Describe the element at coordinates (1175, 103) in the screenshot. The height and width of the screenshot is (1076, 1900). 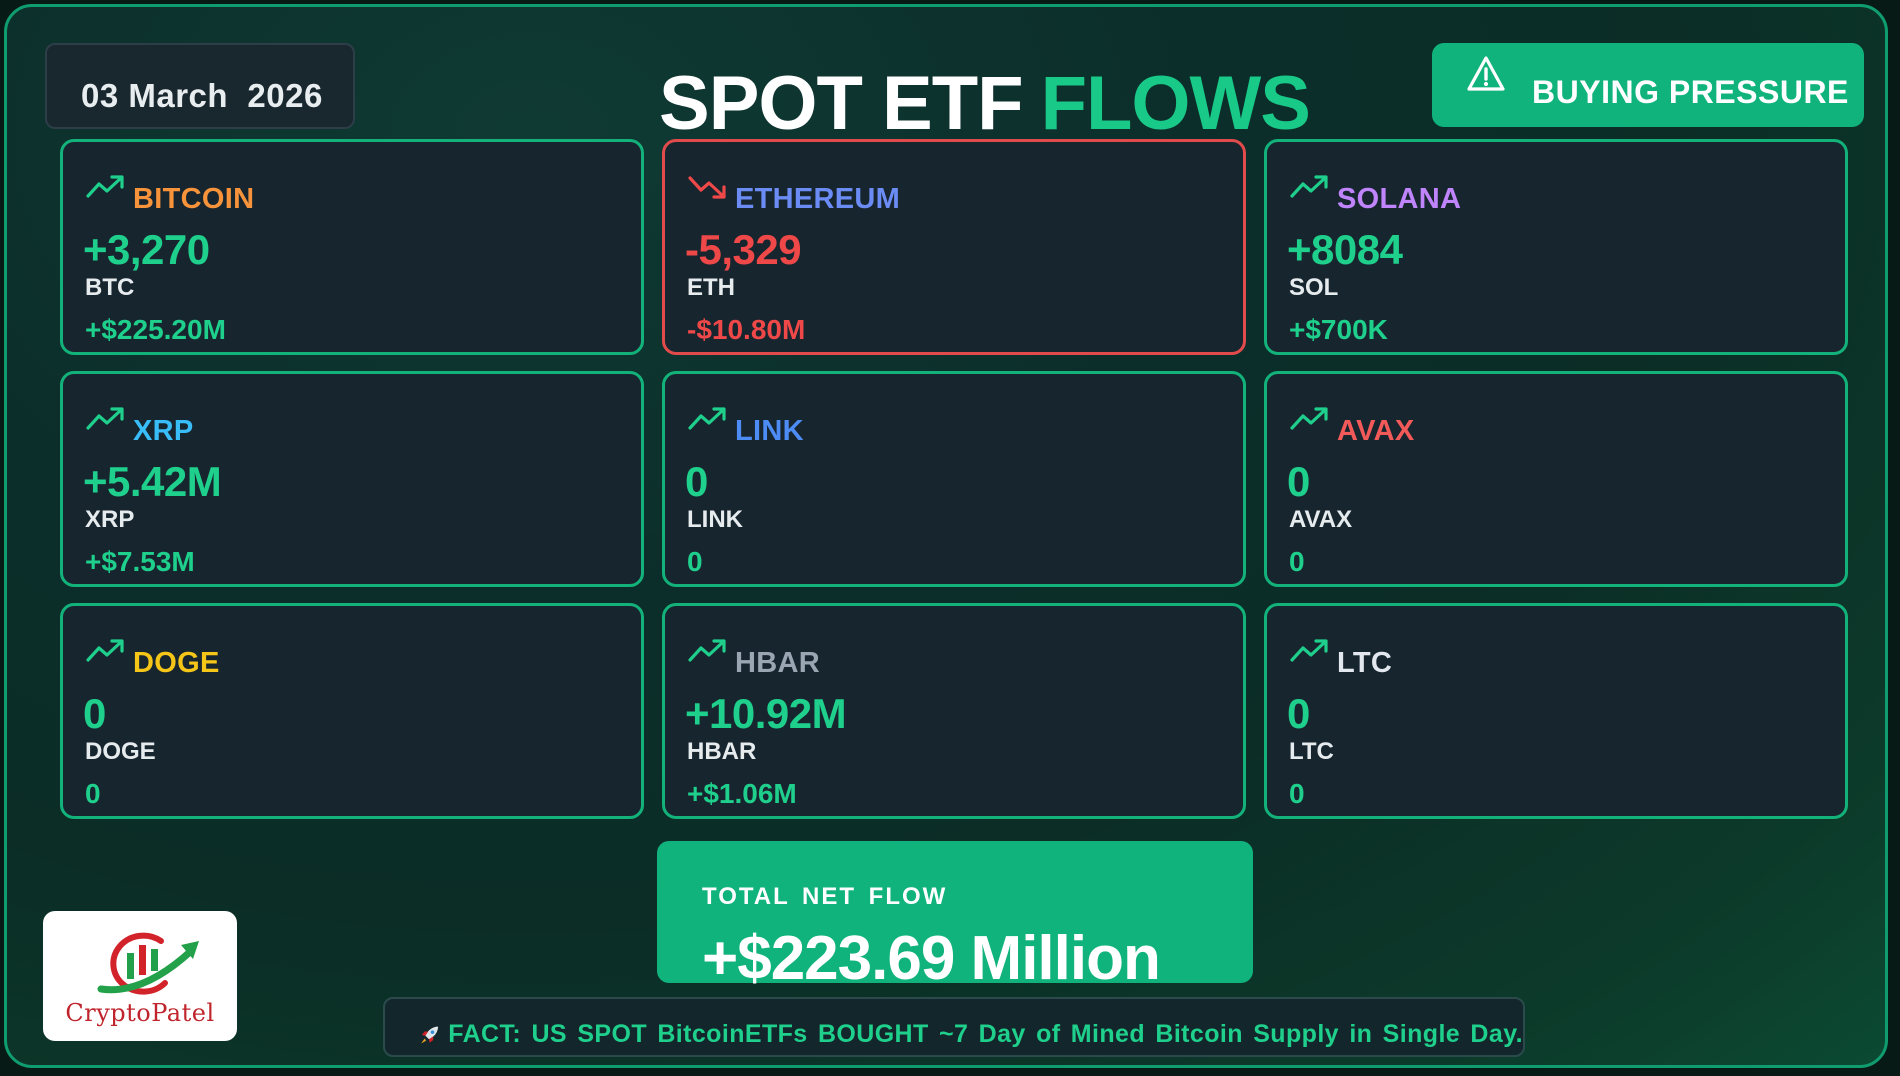
I see `title-flows: FLOWS` at that location.